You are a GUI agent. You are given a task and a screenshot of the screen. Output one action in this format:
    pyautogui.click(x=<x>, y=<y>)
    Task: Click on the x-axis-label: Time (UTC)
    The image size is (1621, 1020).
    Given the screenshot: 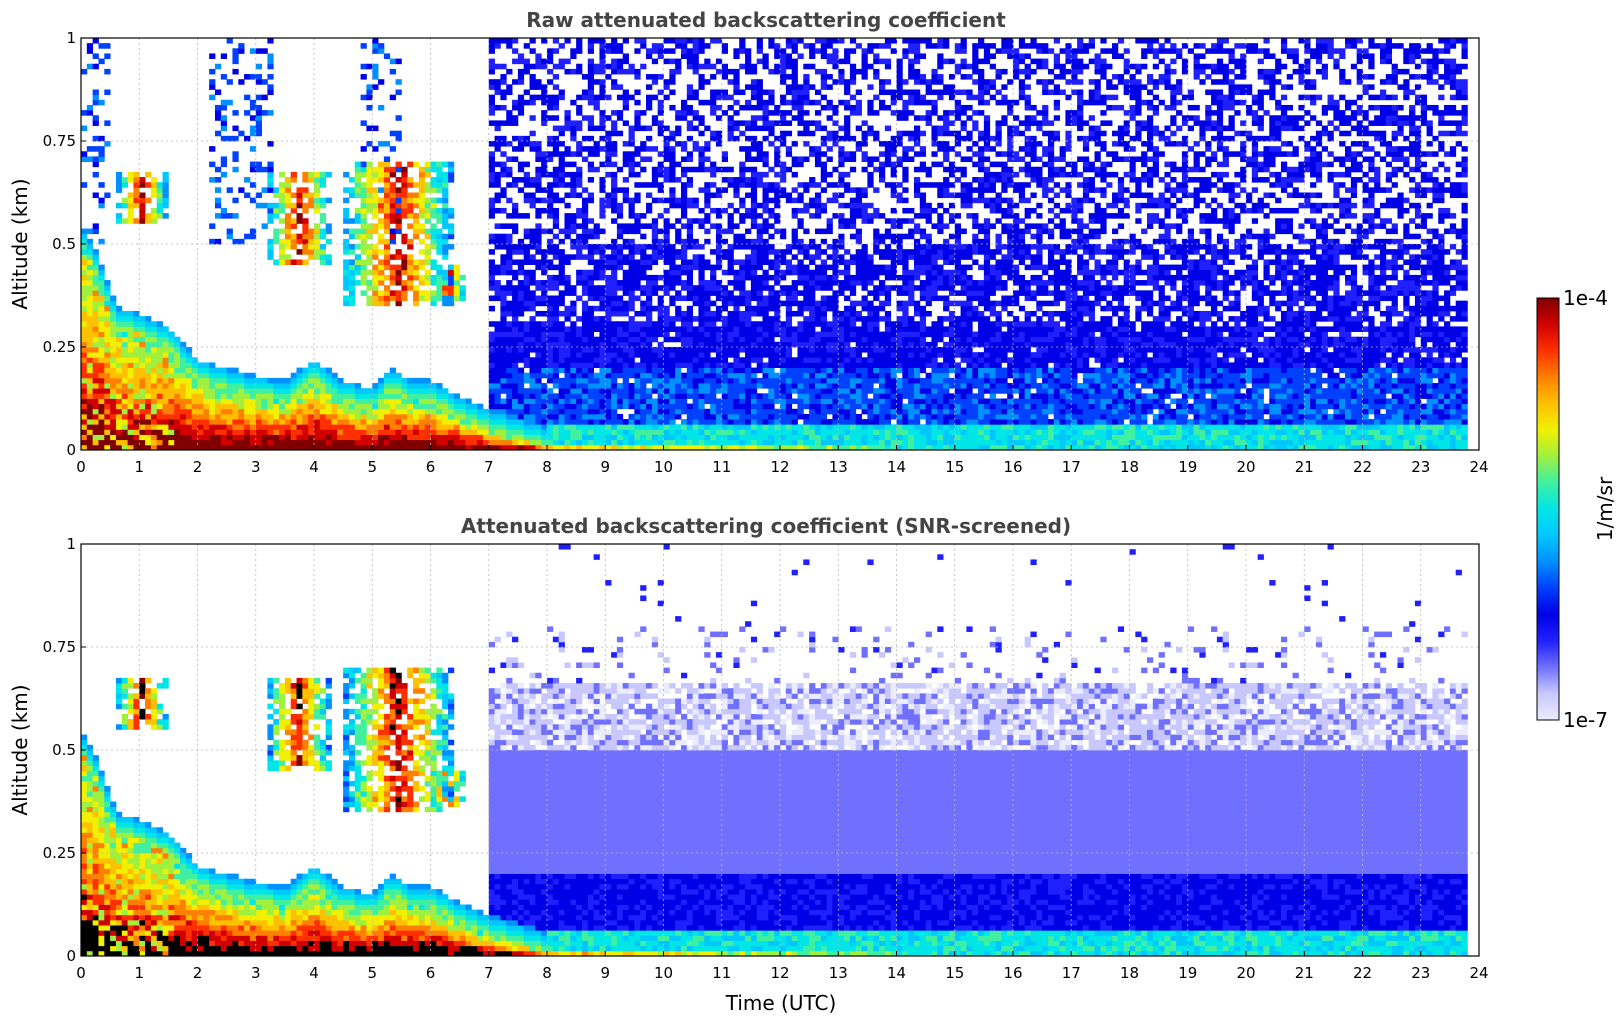 What is the action you would take?
    pyautogui.click(x=781, y=1003)
    